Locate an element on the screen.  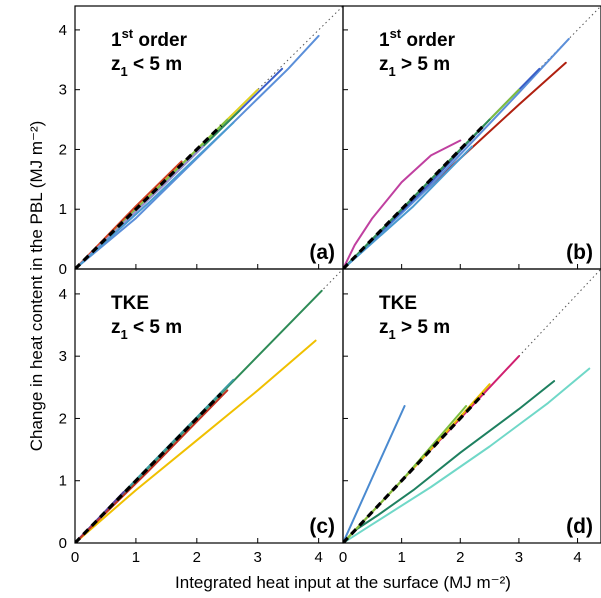
panel-b-title-line1: 1st order is located at coordinates (417, 38).